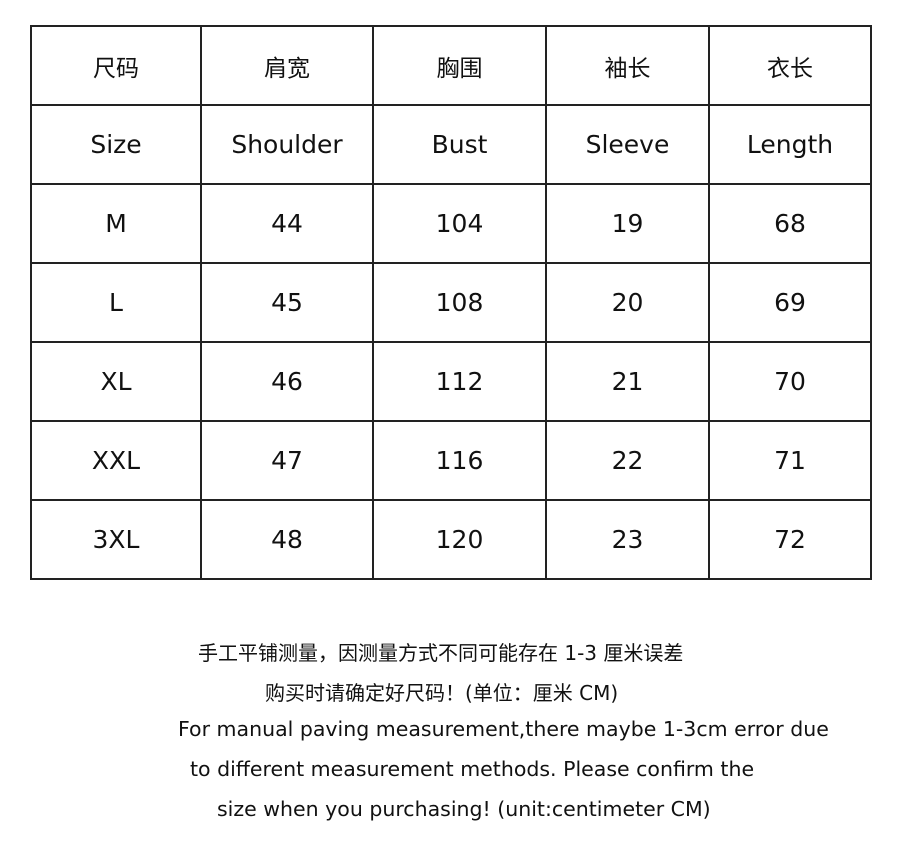 The width and height of the screenshot is (900, 844). Describe the element at coordinates (287, 302) in the screenshot. I see `cell-shoulder: 45` at that location.